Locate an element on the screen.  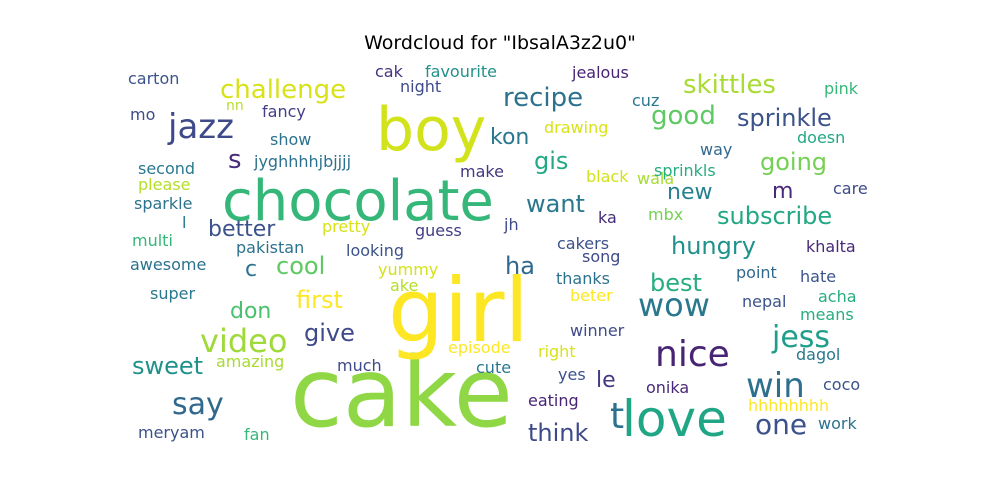
word-onika: onika is located at coordinates (667, 387).